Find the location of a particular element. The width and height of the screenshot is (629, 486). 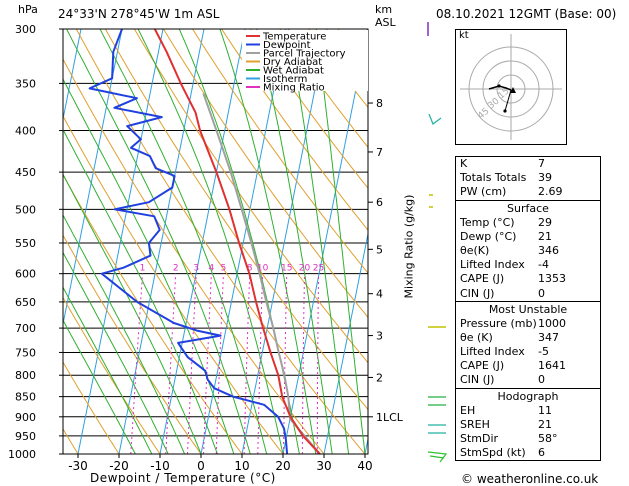

pressure-tick-label: 900 is located at coordinates (25, 417).